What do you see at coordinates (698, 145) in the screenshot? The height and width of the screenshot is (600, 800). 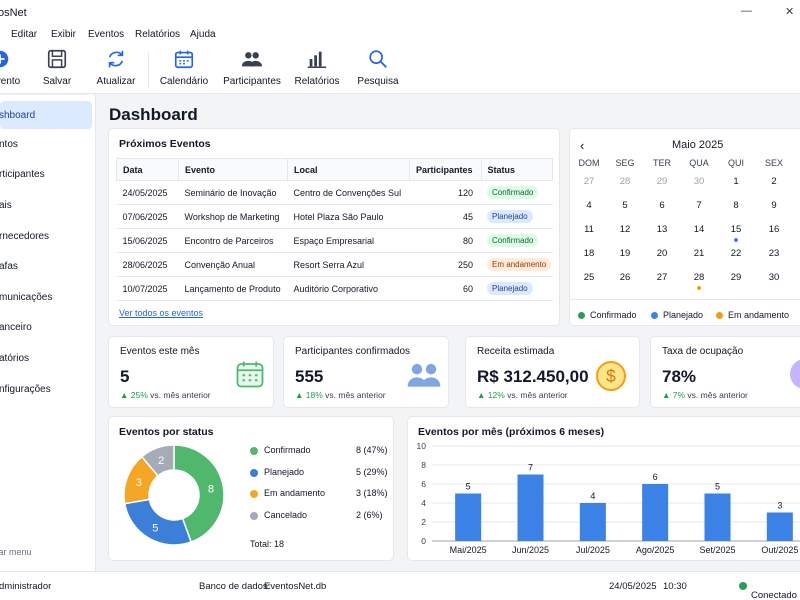 I see `calendar-month-label: Maio 2025` at bounding box center [698, 145].